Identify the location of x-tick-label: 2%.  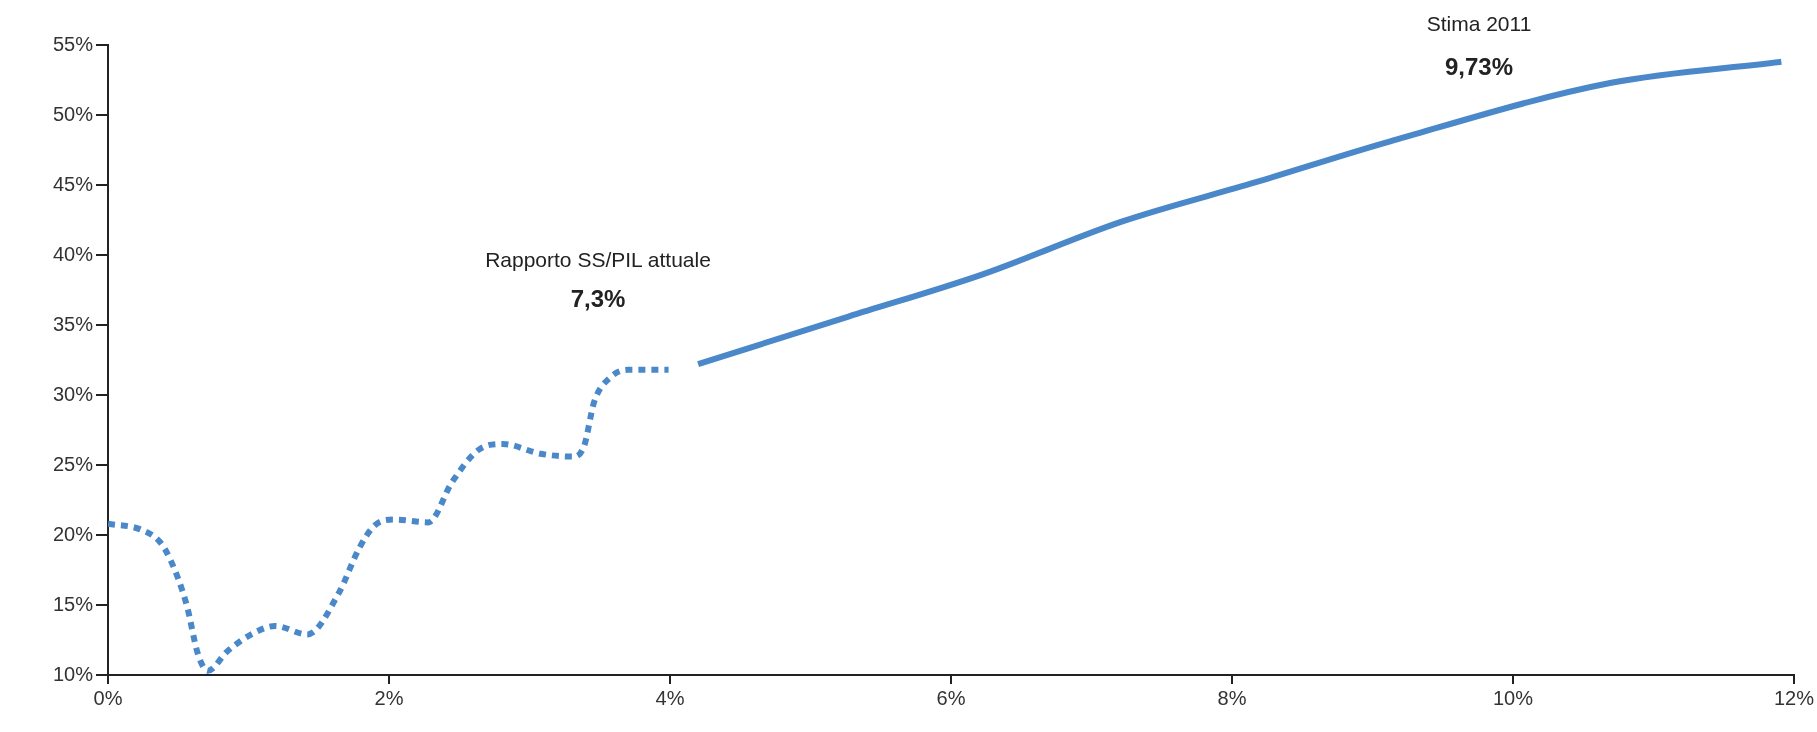
(389, 697).